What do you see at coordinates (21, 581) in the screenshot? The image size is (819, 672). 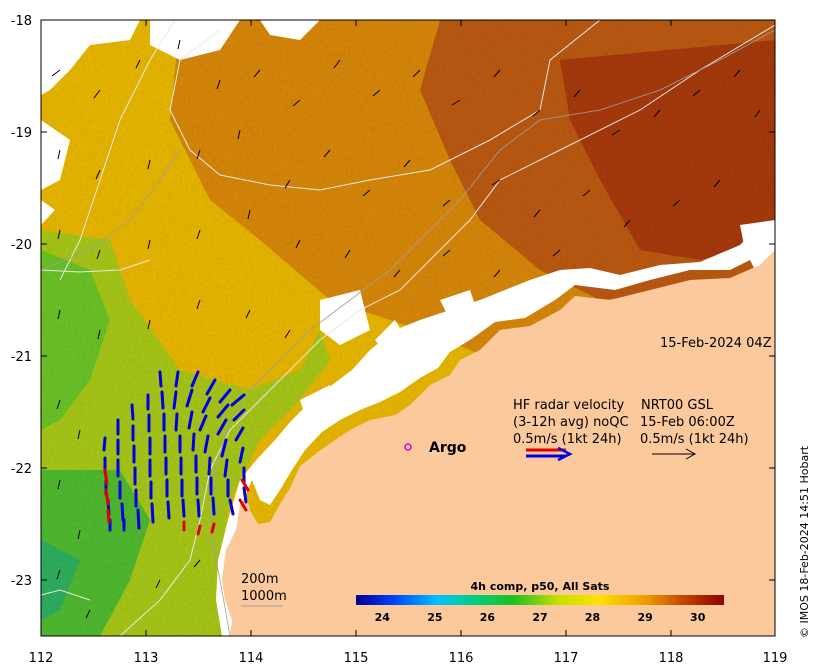 I see `y-tick-label: -23` at bounding box center [21, 581].